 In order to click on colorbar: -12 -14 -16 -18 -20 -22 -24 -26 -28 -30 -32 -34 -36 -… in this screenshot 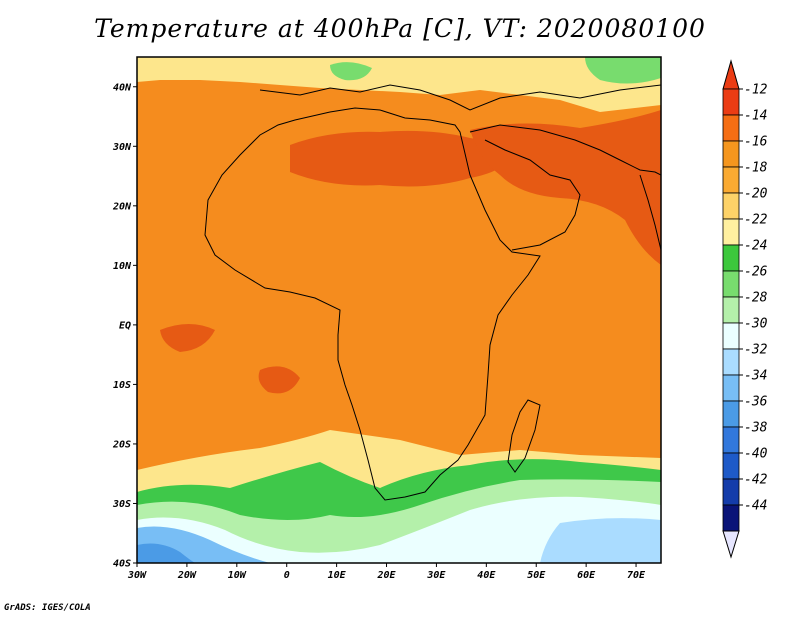, I will do `click(745, 309)`.